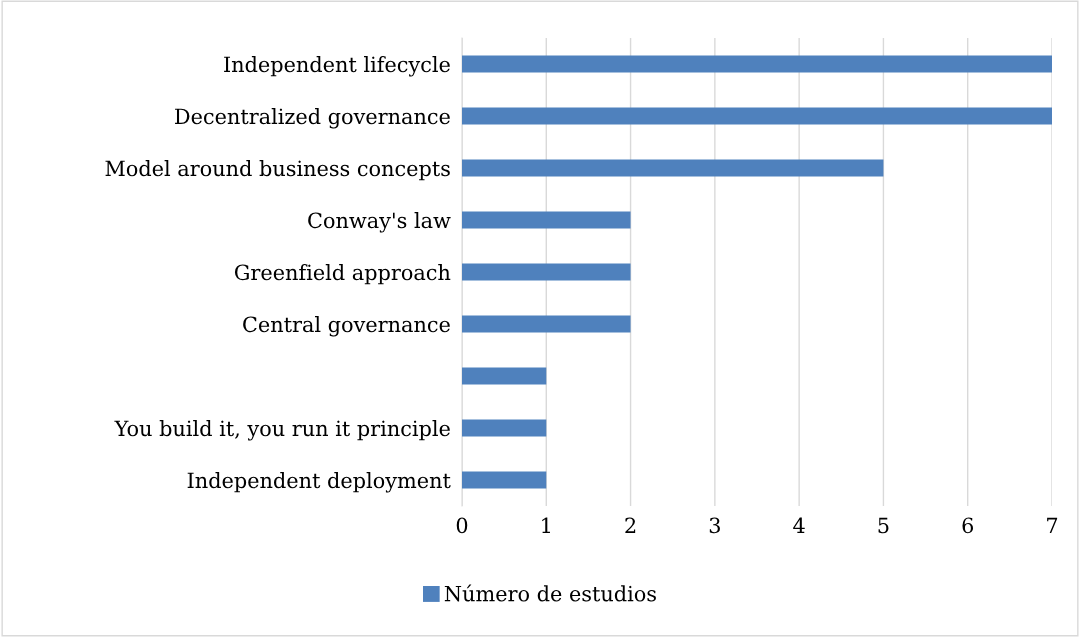  Describe the element at coordinates (379, 222) in the screenshot. I see `y-tick-label: Conway's law` at that location.